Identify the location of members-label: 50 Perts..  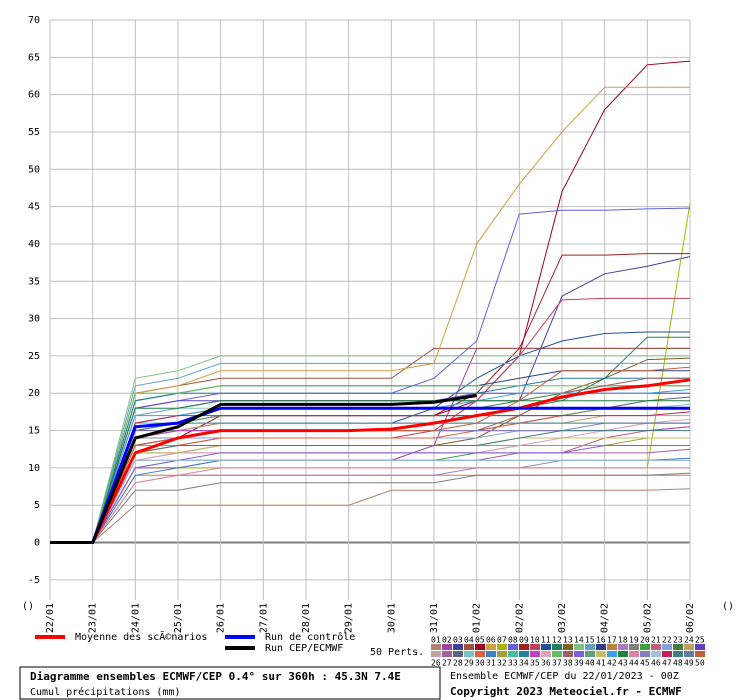
(397, 652).